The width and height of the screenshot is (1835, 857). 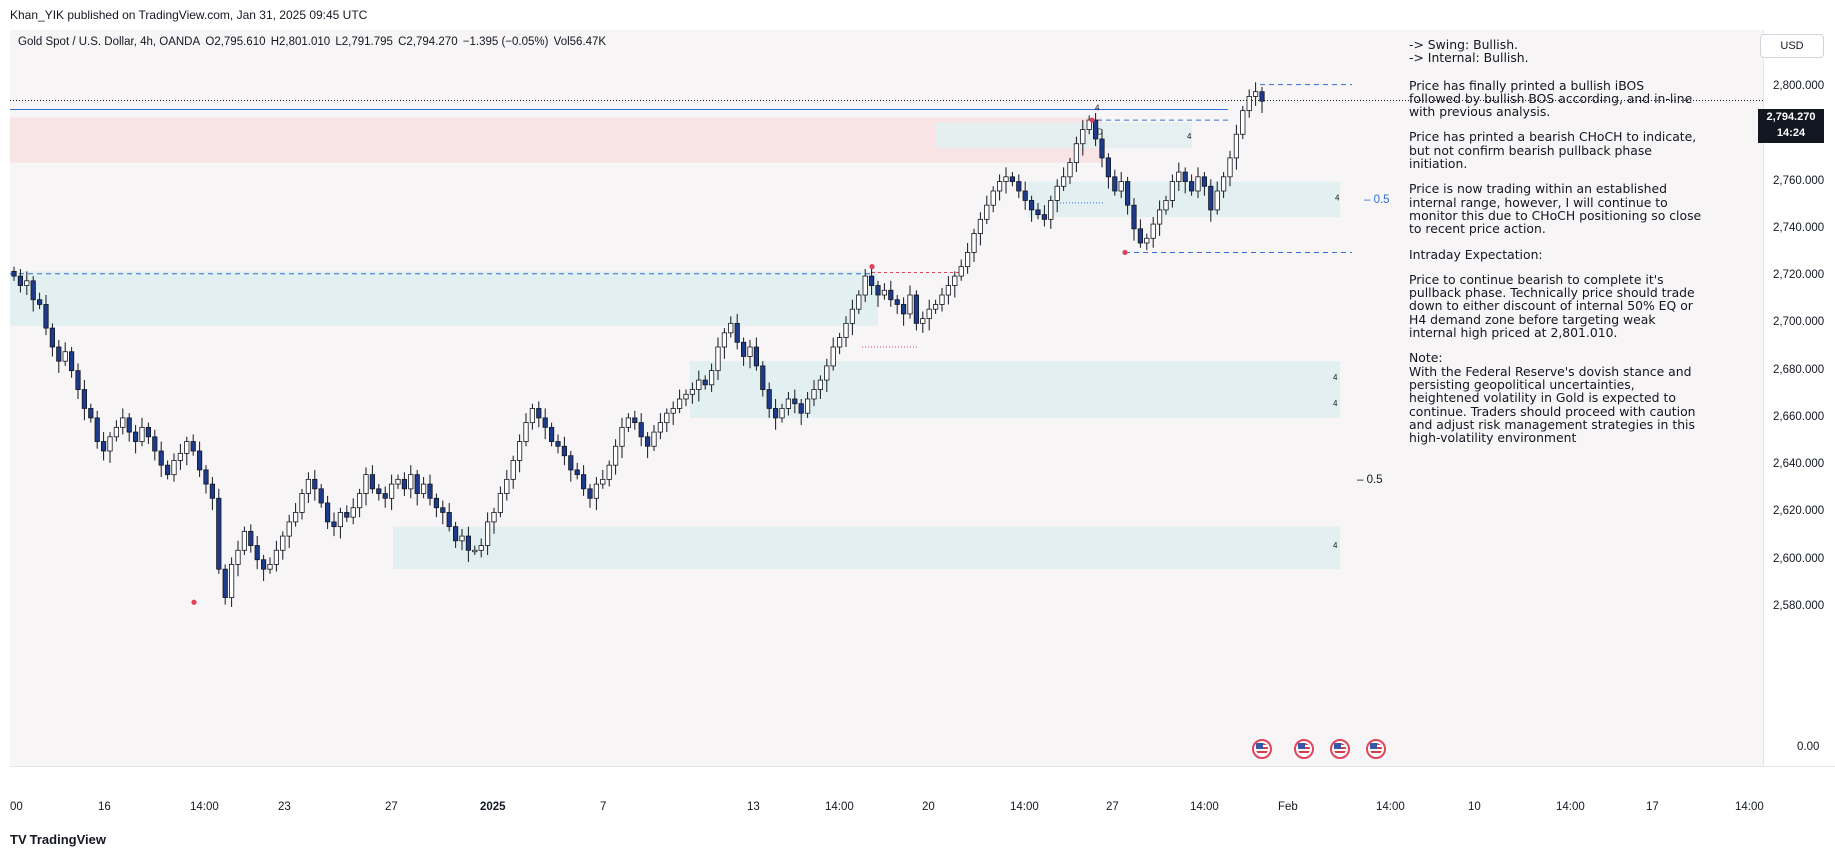 I want to click on price-tick: 2,760.000, so click(x=1799, y=180).